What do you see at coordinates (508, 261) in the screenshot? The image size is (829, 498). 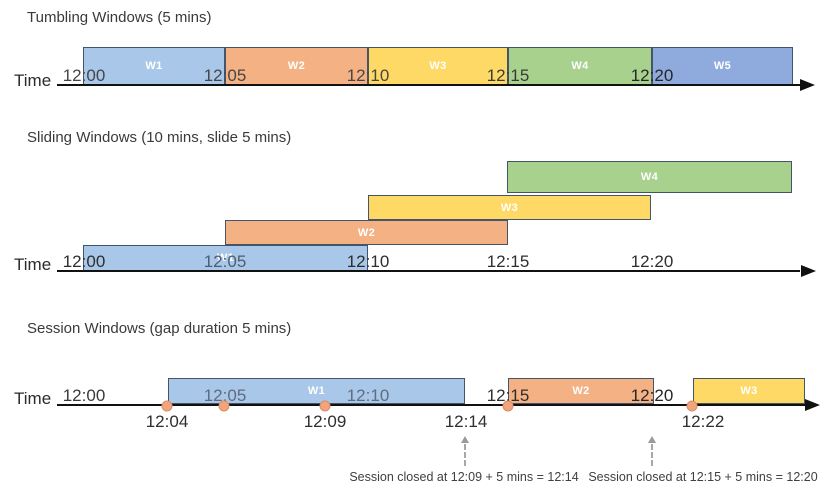 I see `sliding-tick-12-15: 12:15` at bounding box center [508, 261].